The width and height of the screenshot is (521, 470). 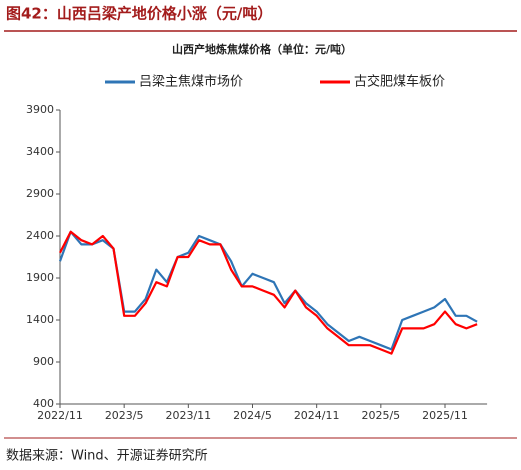 I want to click on y-tick-label: 1900, so click(x=40, y=277).